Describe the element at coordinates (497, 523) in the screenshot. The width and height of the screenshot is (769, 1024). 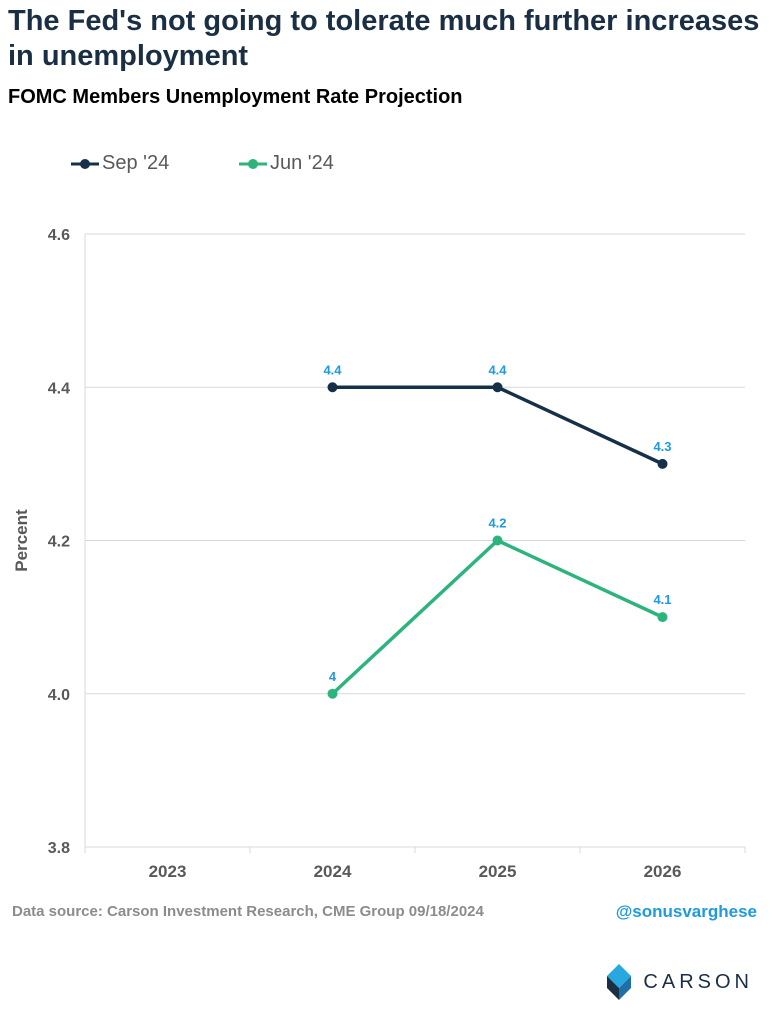
I see `data-label: 4.2` at that location.